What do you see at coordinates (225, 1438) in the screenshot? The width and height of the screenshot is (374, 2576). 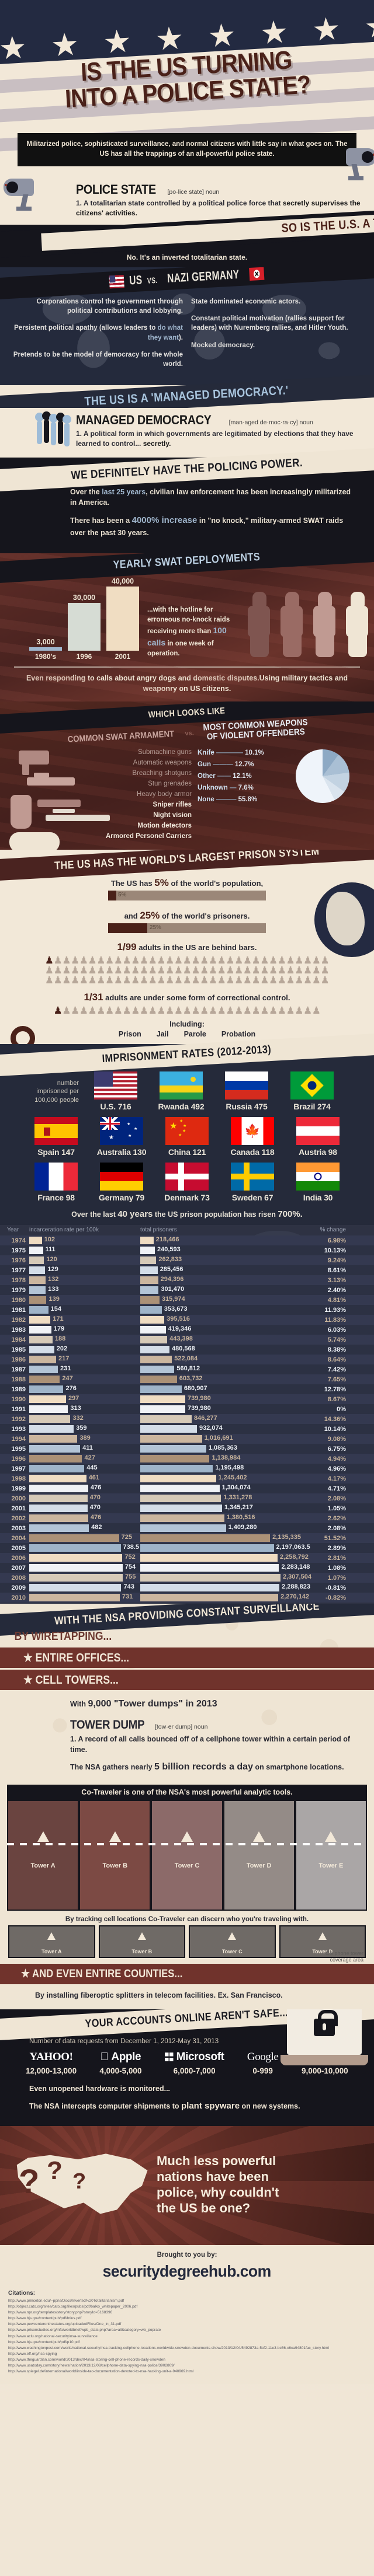 I see `cell-total: 1,016,691` at bounding box center [225, 1438].